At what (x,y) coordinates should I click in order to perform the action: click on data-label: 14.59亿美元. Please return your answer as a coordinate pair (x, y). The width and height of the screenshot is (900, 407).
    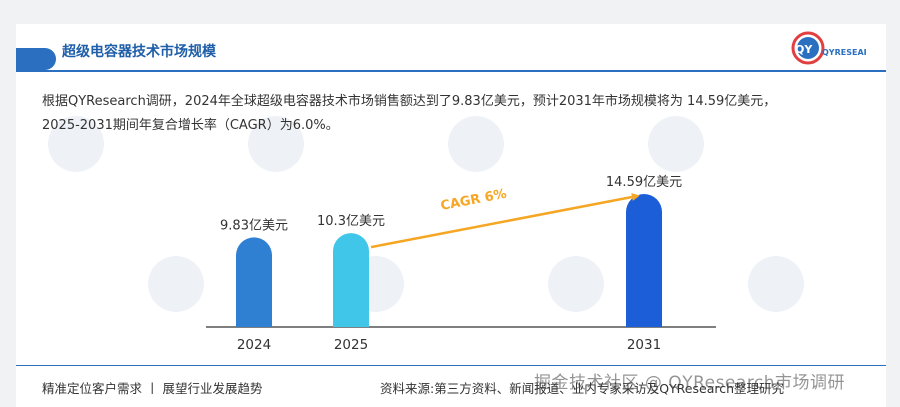
    Looking at the image, I should click on (644, 182).